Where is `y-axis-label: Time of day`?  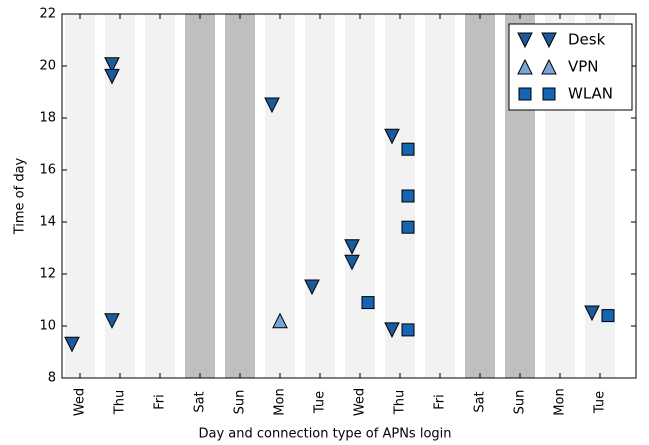
y-axis-label: Time of day is located at coordinates (20, 196).